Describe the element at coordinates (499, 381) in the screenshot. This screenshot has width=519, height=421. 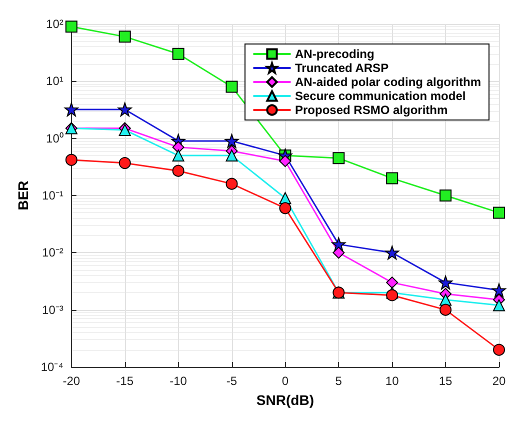
I see `x-tick-label: 20` at that location.